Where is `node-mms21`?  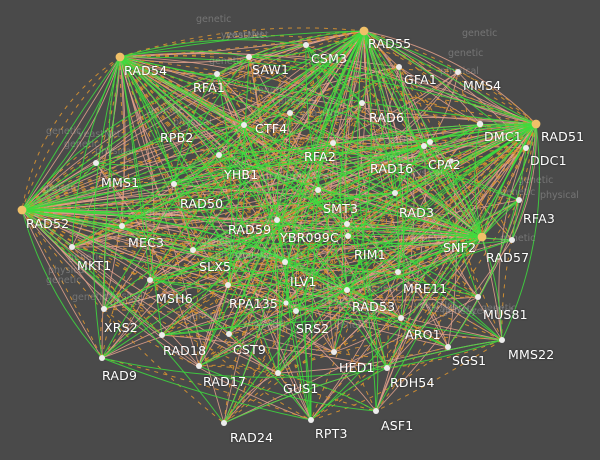
node-mms21 is located at coordinates (451, 161).